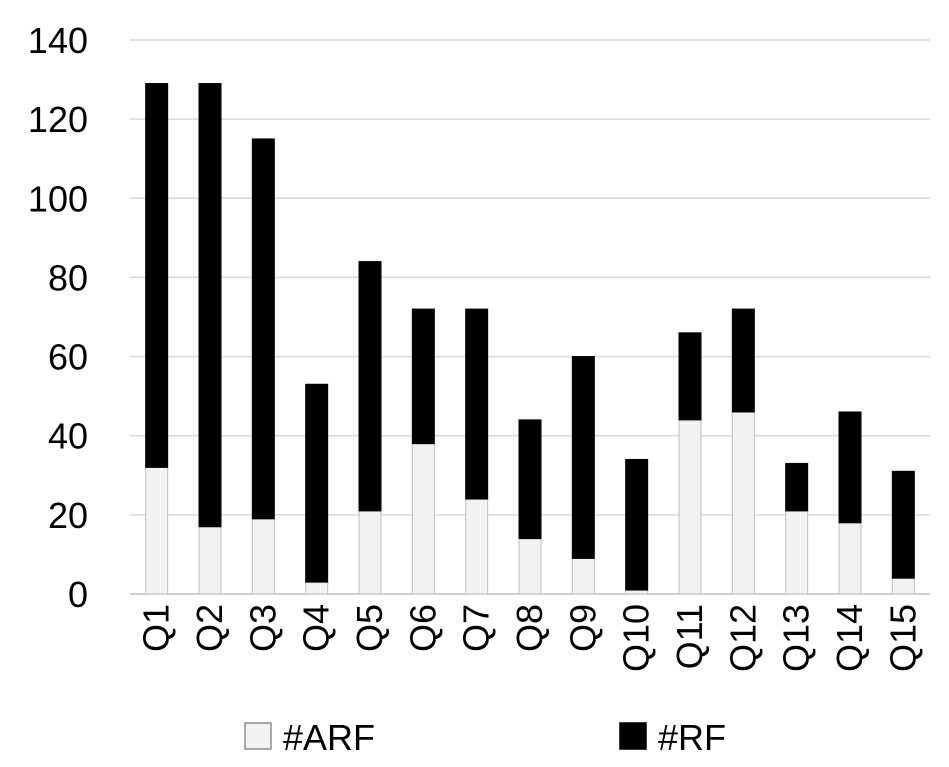 This screenshot has width=949, height=767. I want to click on y-tick-label-60: 60, so click(68, 357).